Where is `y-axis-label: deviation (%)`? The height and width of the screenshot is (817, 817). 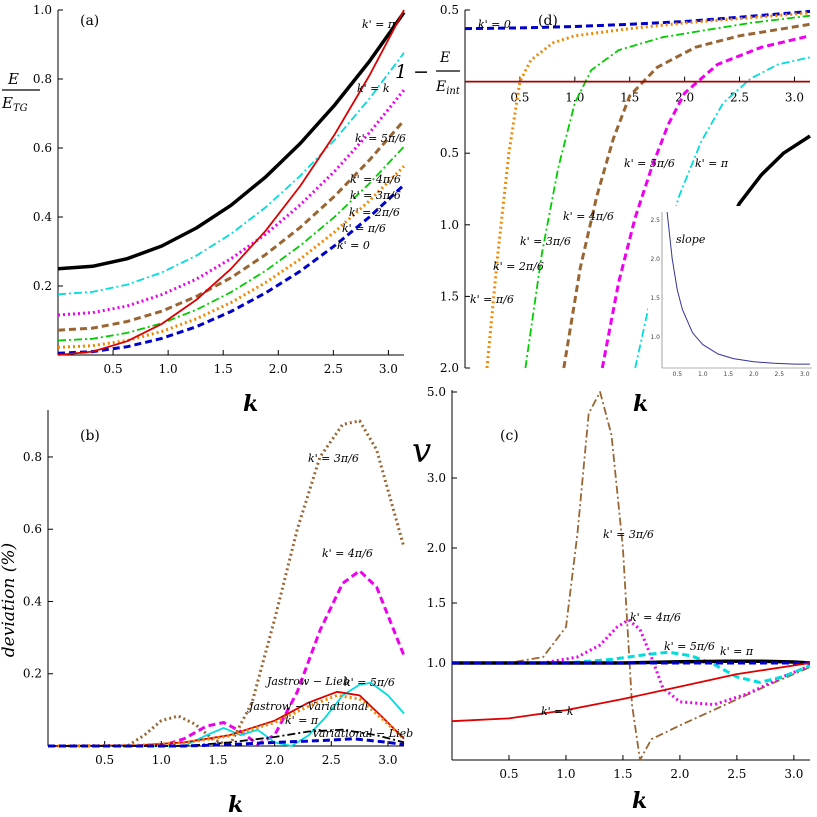
y-axis-label: deviation (%) is located at coordinates (9, 600).